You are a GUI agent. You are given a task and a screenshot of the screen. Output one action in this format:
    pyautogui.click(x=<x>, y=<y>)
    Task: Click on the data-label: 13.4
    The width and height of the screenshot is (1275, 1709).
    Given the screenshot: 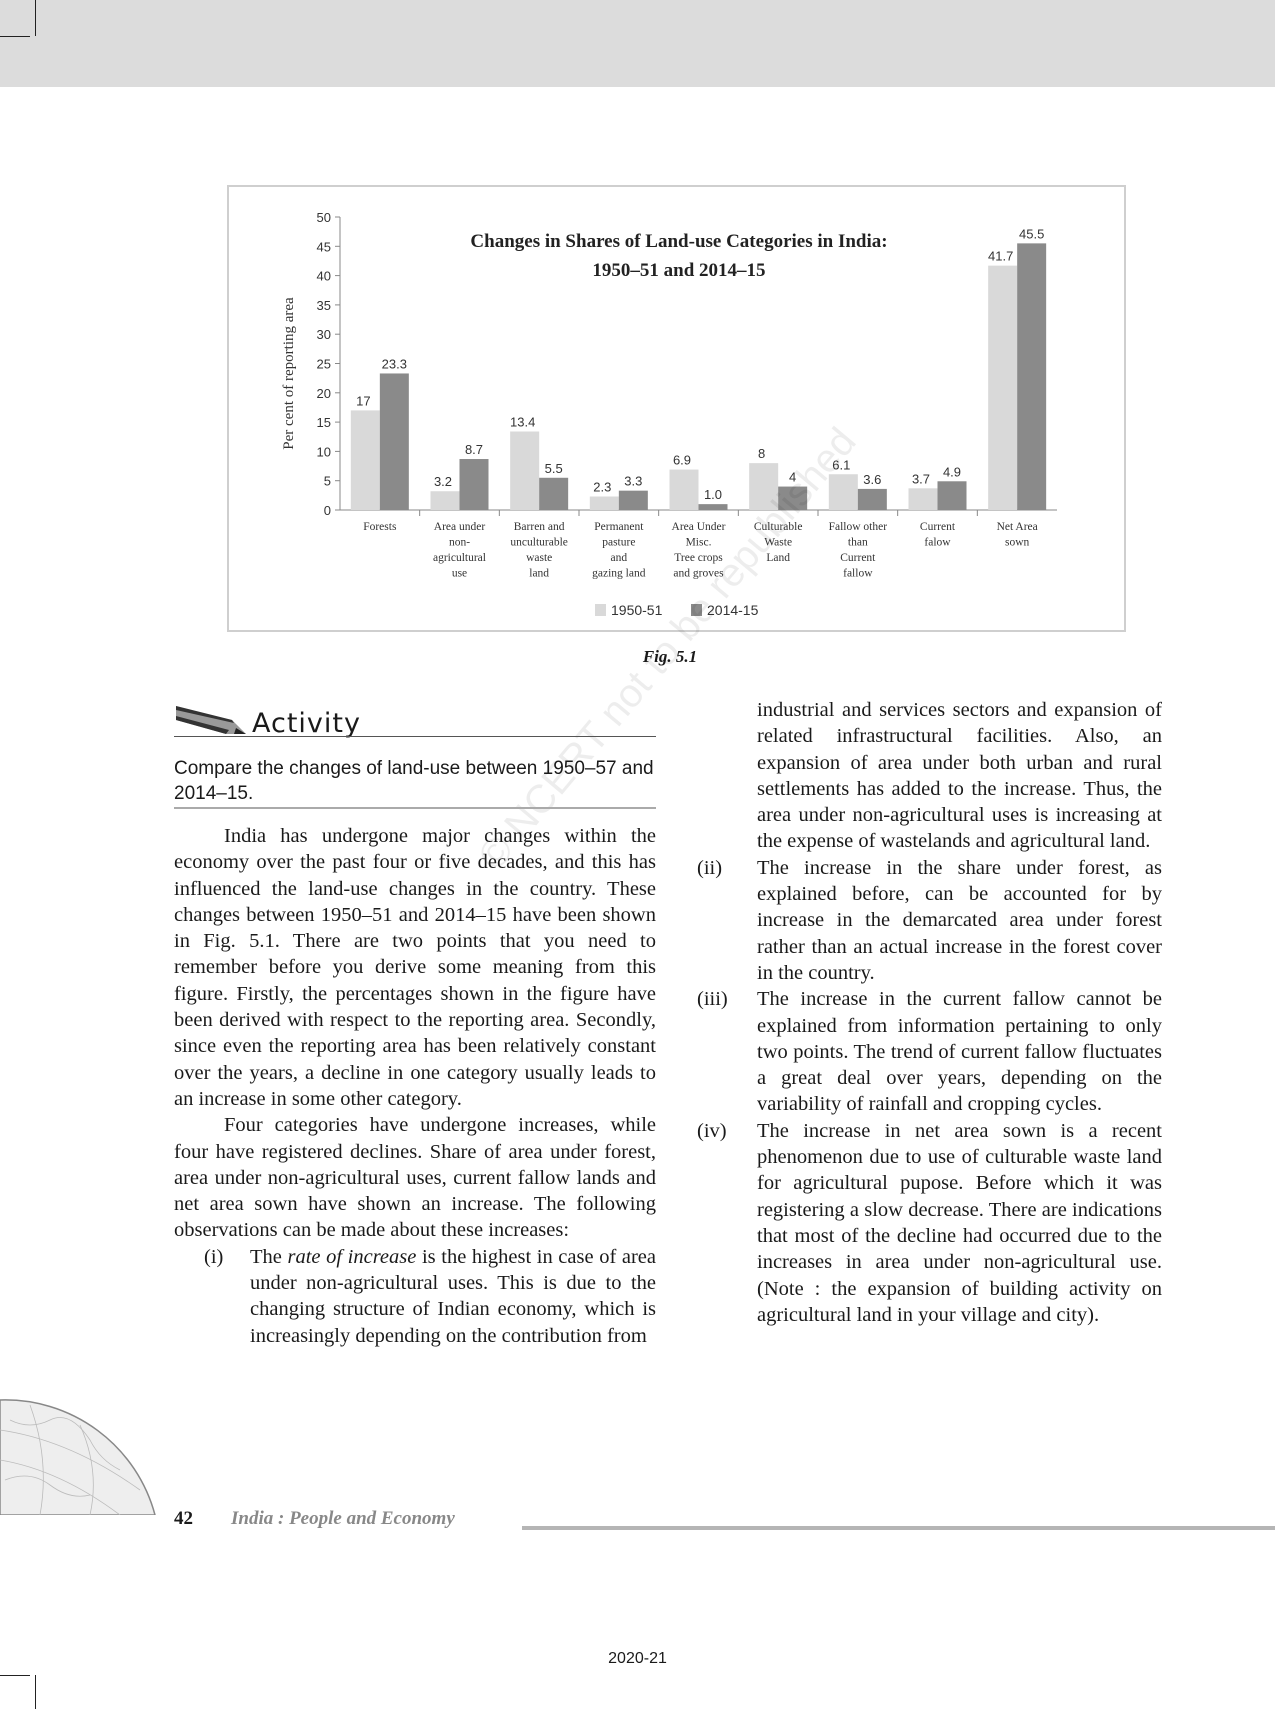 What is the action you would take?
    pyautogui.click(x=522, y=421)
    